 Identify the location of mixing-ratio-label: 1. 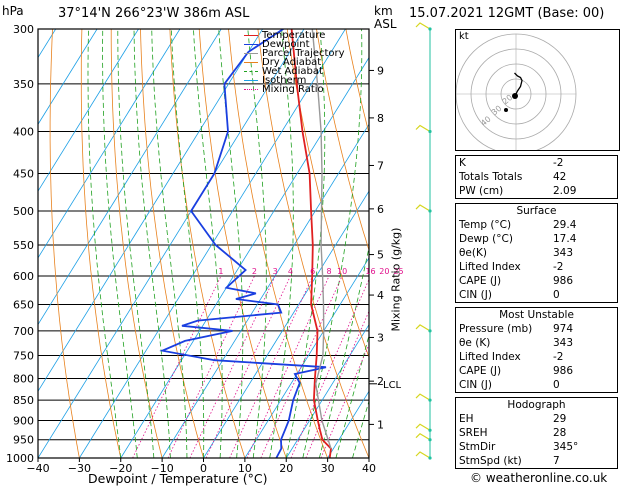
(220, 271).